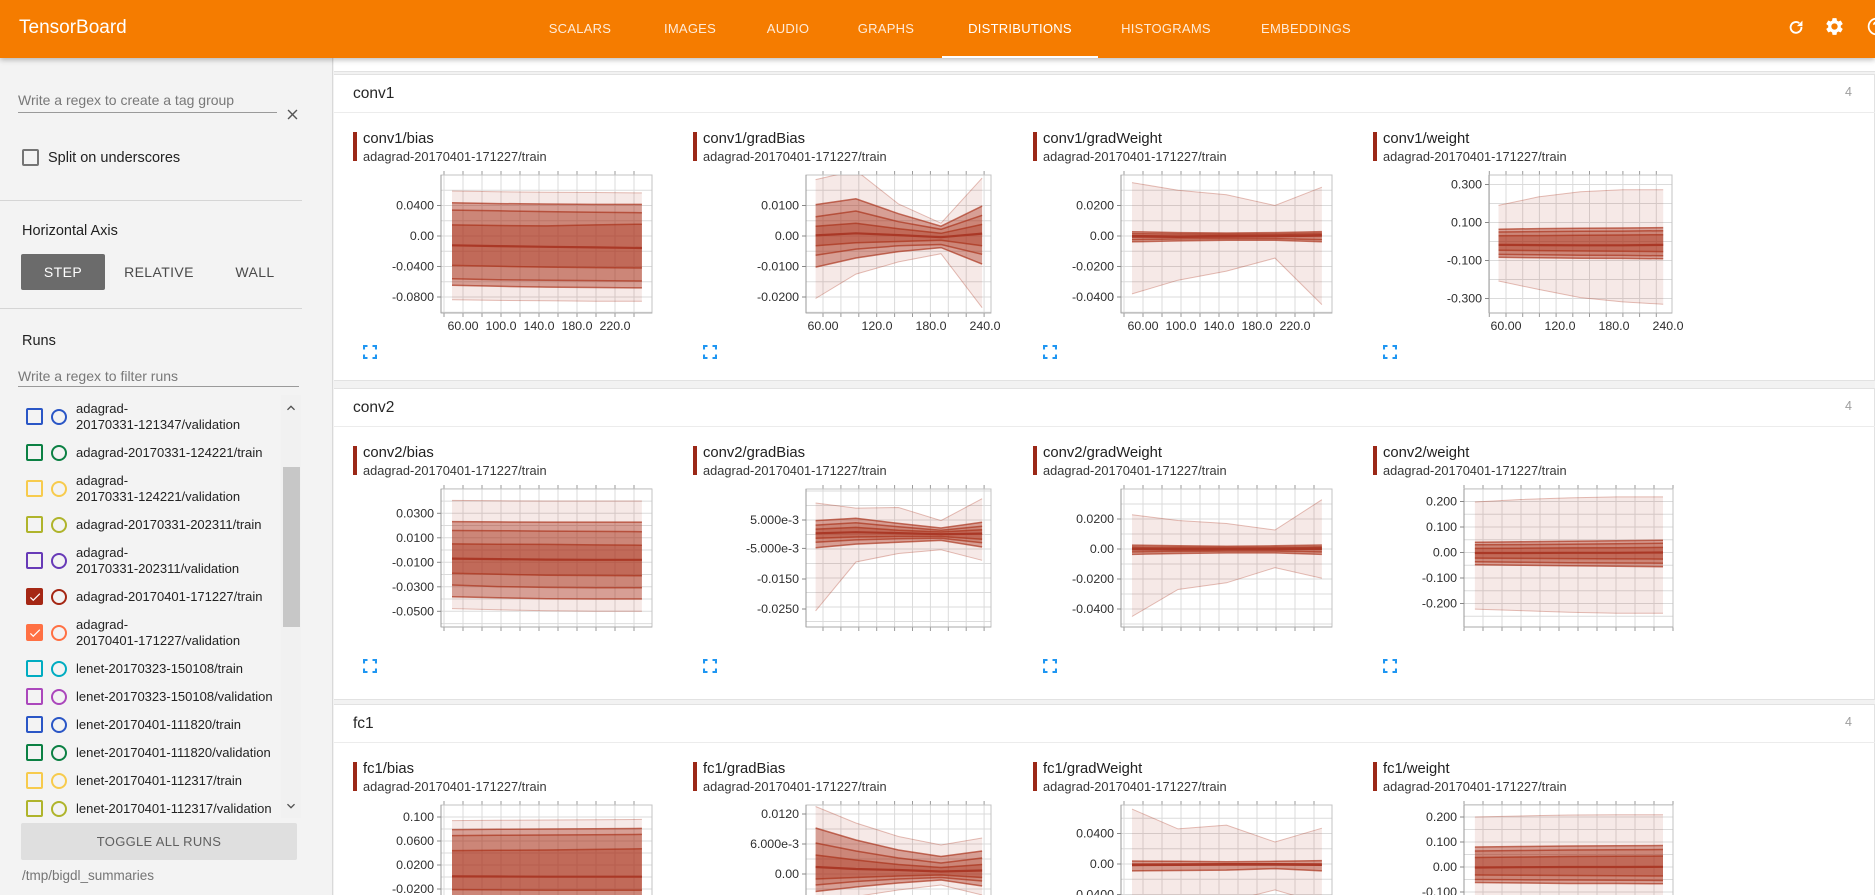 The width and height of the screenshot is (1875, 895). What do you see at coordinates (772, 548) in the screenshot?
I see `svg-text: -5.000e-3` at bounding box center [772, 548].